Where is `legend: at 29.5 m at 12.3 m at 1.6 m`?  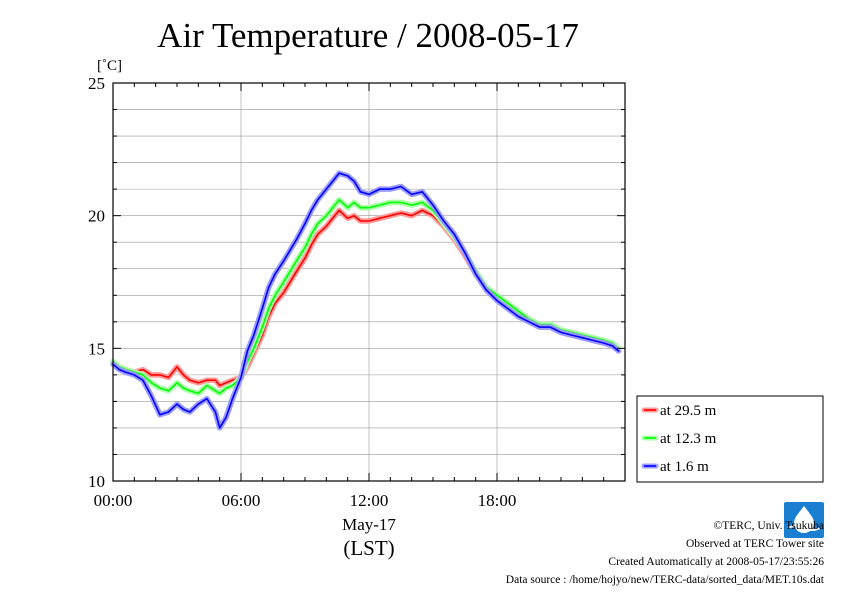
legend: at 29.5 m at 12.3 m at 1.6 m is located at coordinates (730, 439).